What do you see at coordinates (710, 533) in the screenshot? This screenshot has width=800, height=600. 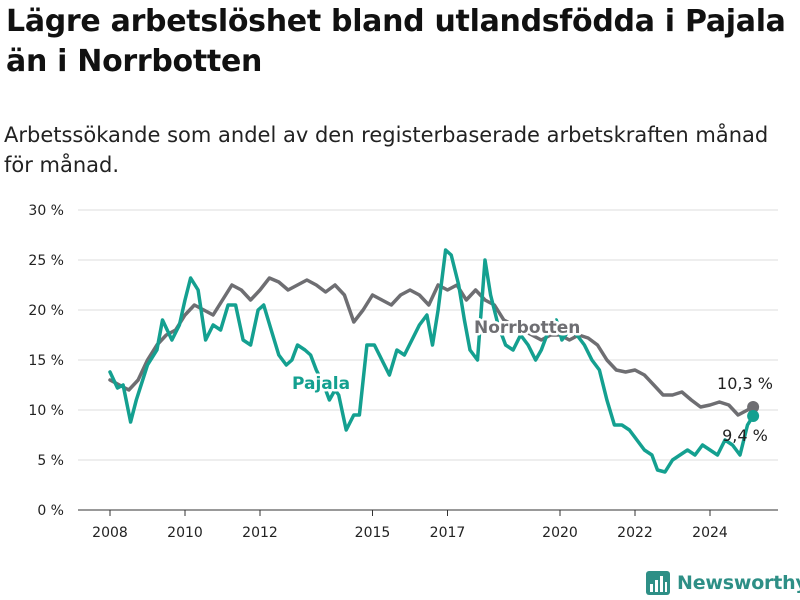 I see `x-tick-label: 2024` at bounding box center [710, 533].